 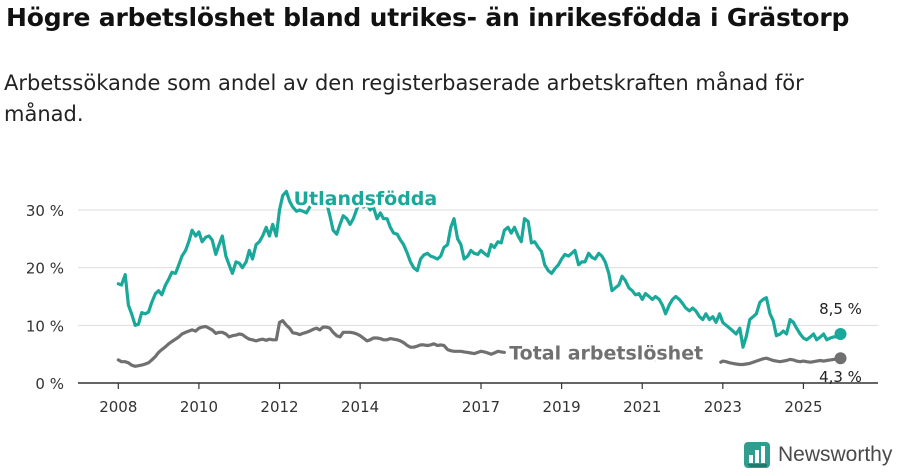 I want to click on x-tick-label: 2023, so click(x=723, y=407).